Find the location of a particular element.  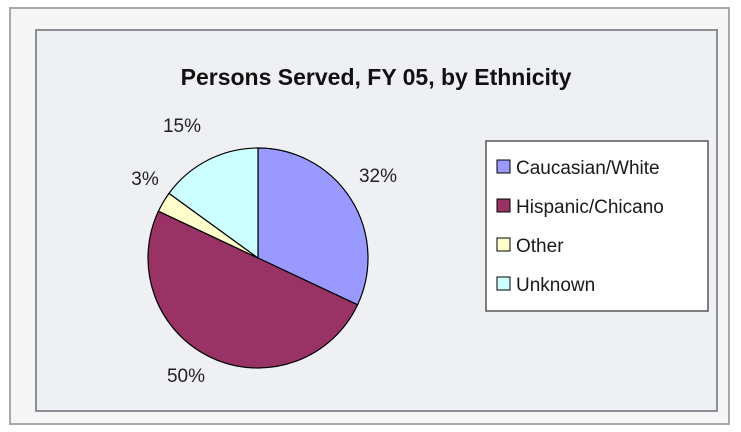

slice-value-label: 3% is located at coordinates (145, 179).